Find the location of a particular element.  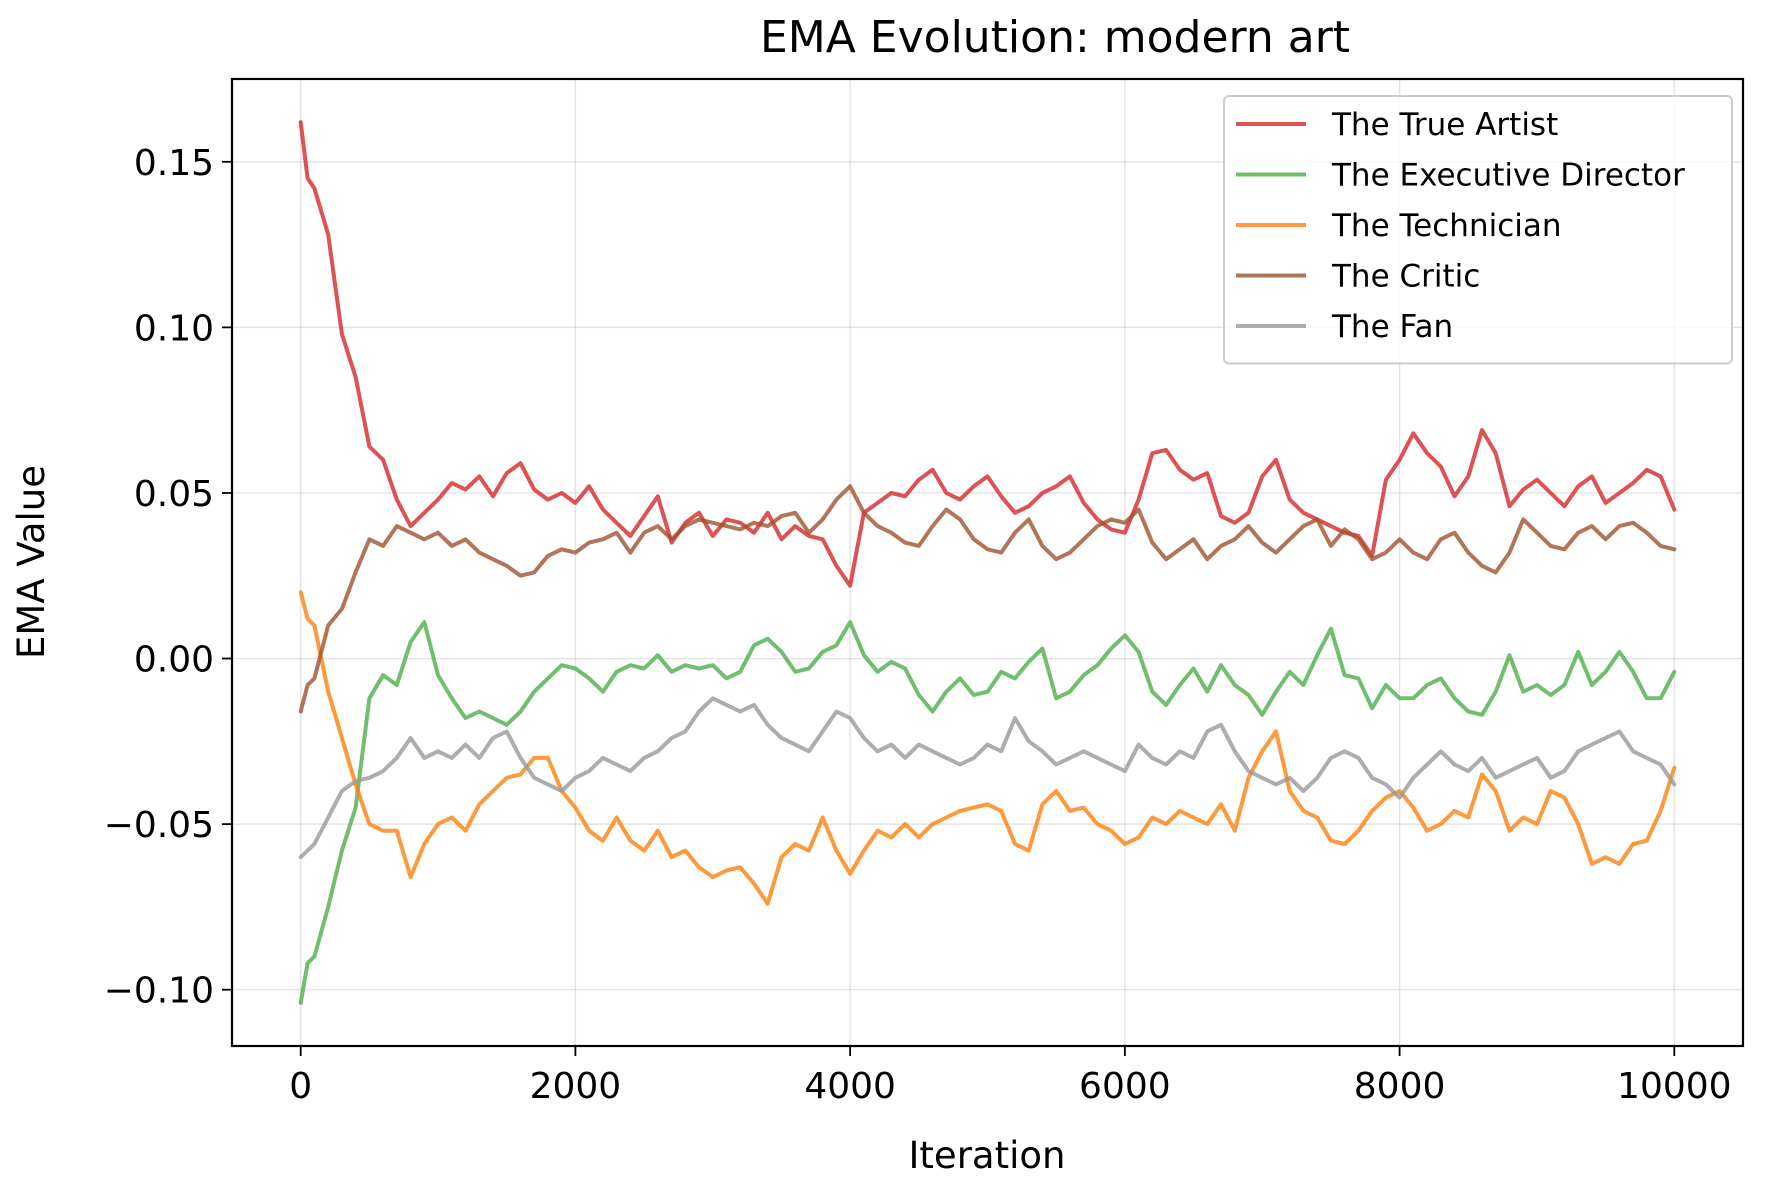

y-axis: 0.15 0.10 0.05 0.00 −0.05 −0.10 is located at coordinates (168, 577).